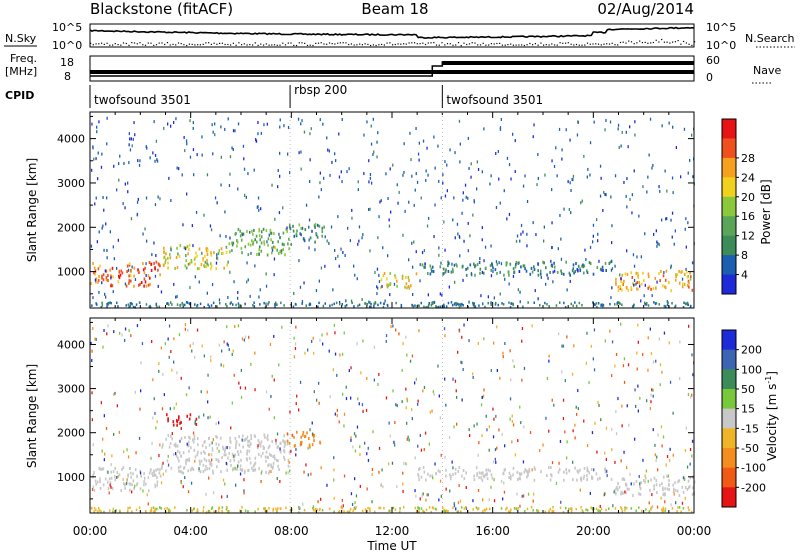  What do you see at coordinates (748, 409) in the screenshot?
I see `velocity-colorbar-tick-label: 15` at bounding box center [748, 409].